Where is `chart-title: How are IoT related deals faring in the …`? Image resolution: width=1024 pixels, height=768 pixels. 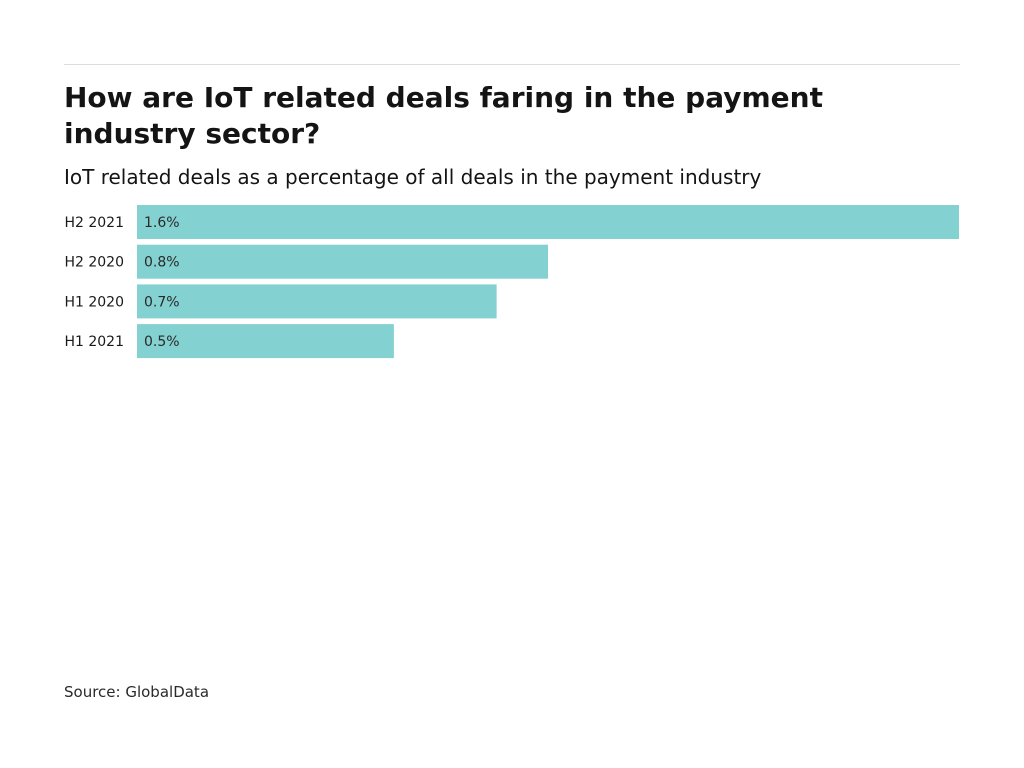
chart-title: How are IoT related deals faring in the … is located at coordinates (443, 115).